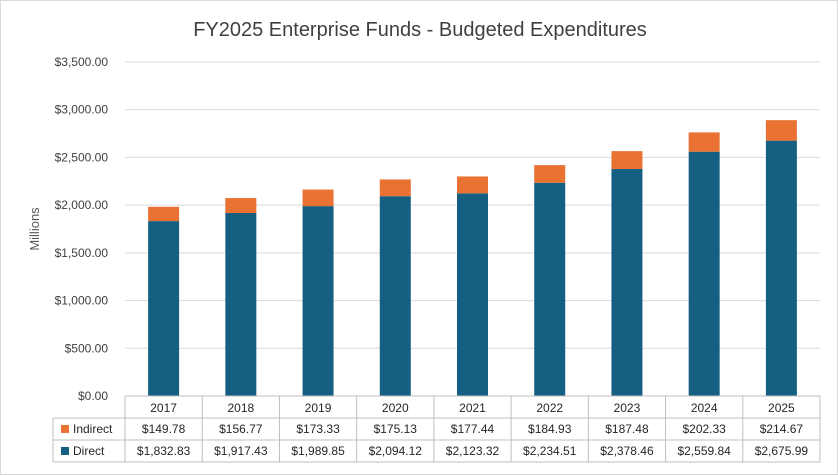 The width and height of the screenshot is (838, 476). I want to click on data-label-indirect: $156.77, so click(241, 429).